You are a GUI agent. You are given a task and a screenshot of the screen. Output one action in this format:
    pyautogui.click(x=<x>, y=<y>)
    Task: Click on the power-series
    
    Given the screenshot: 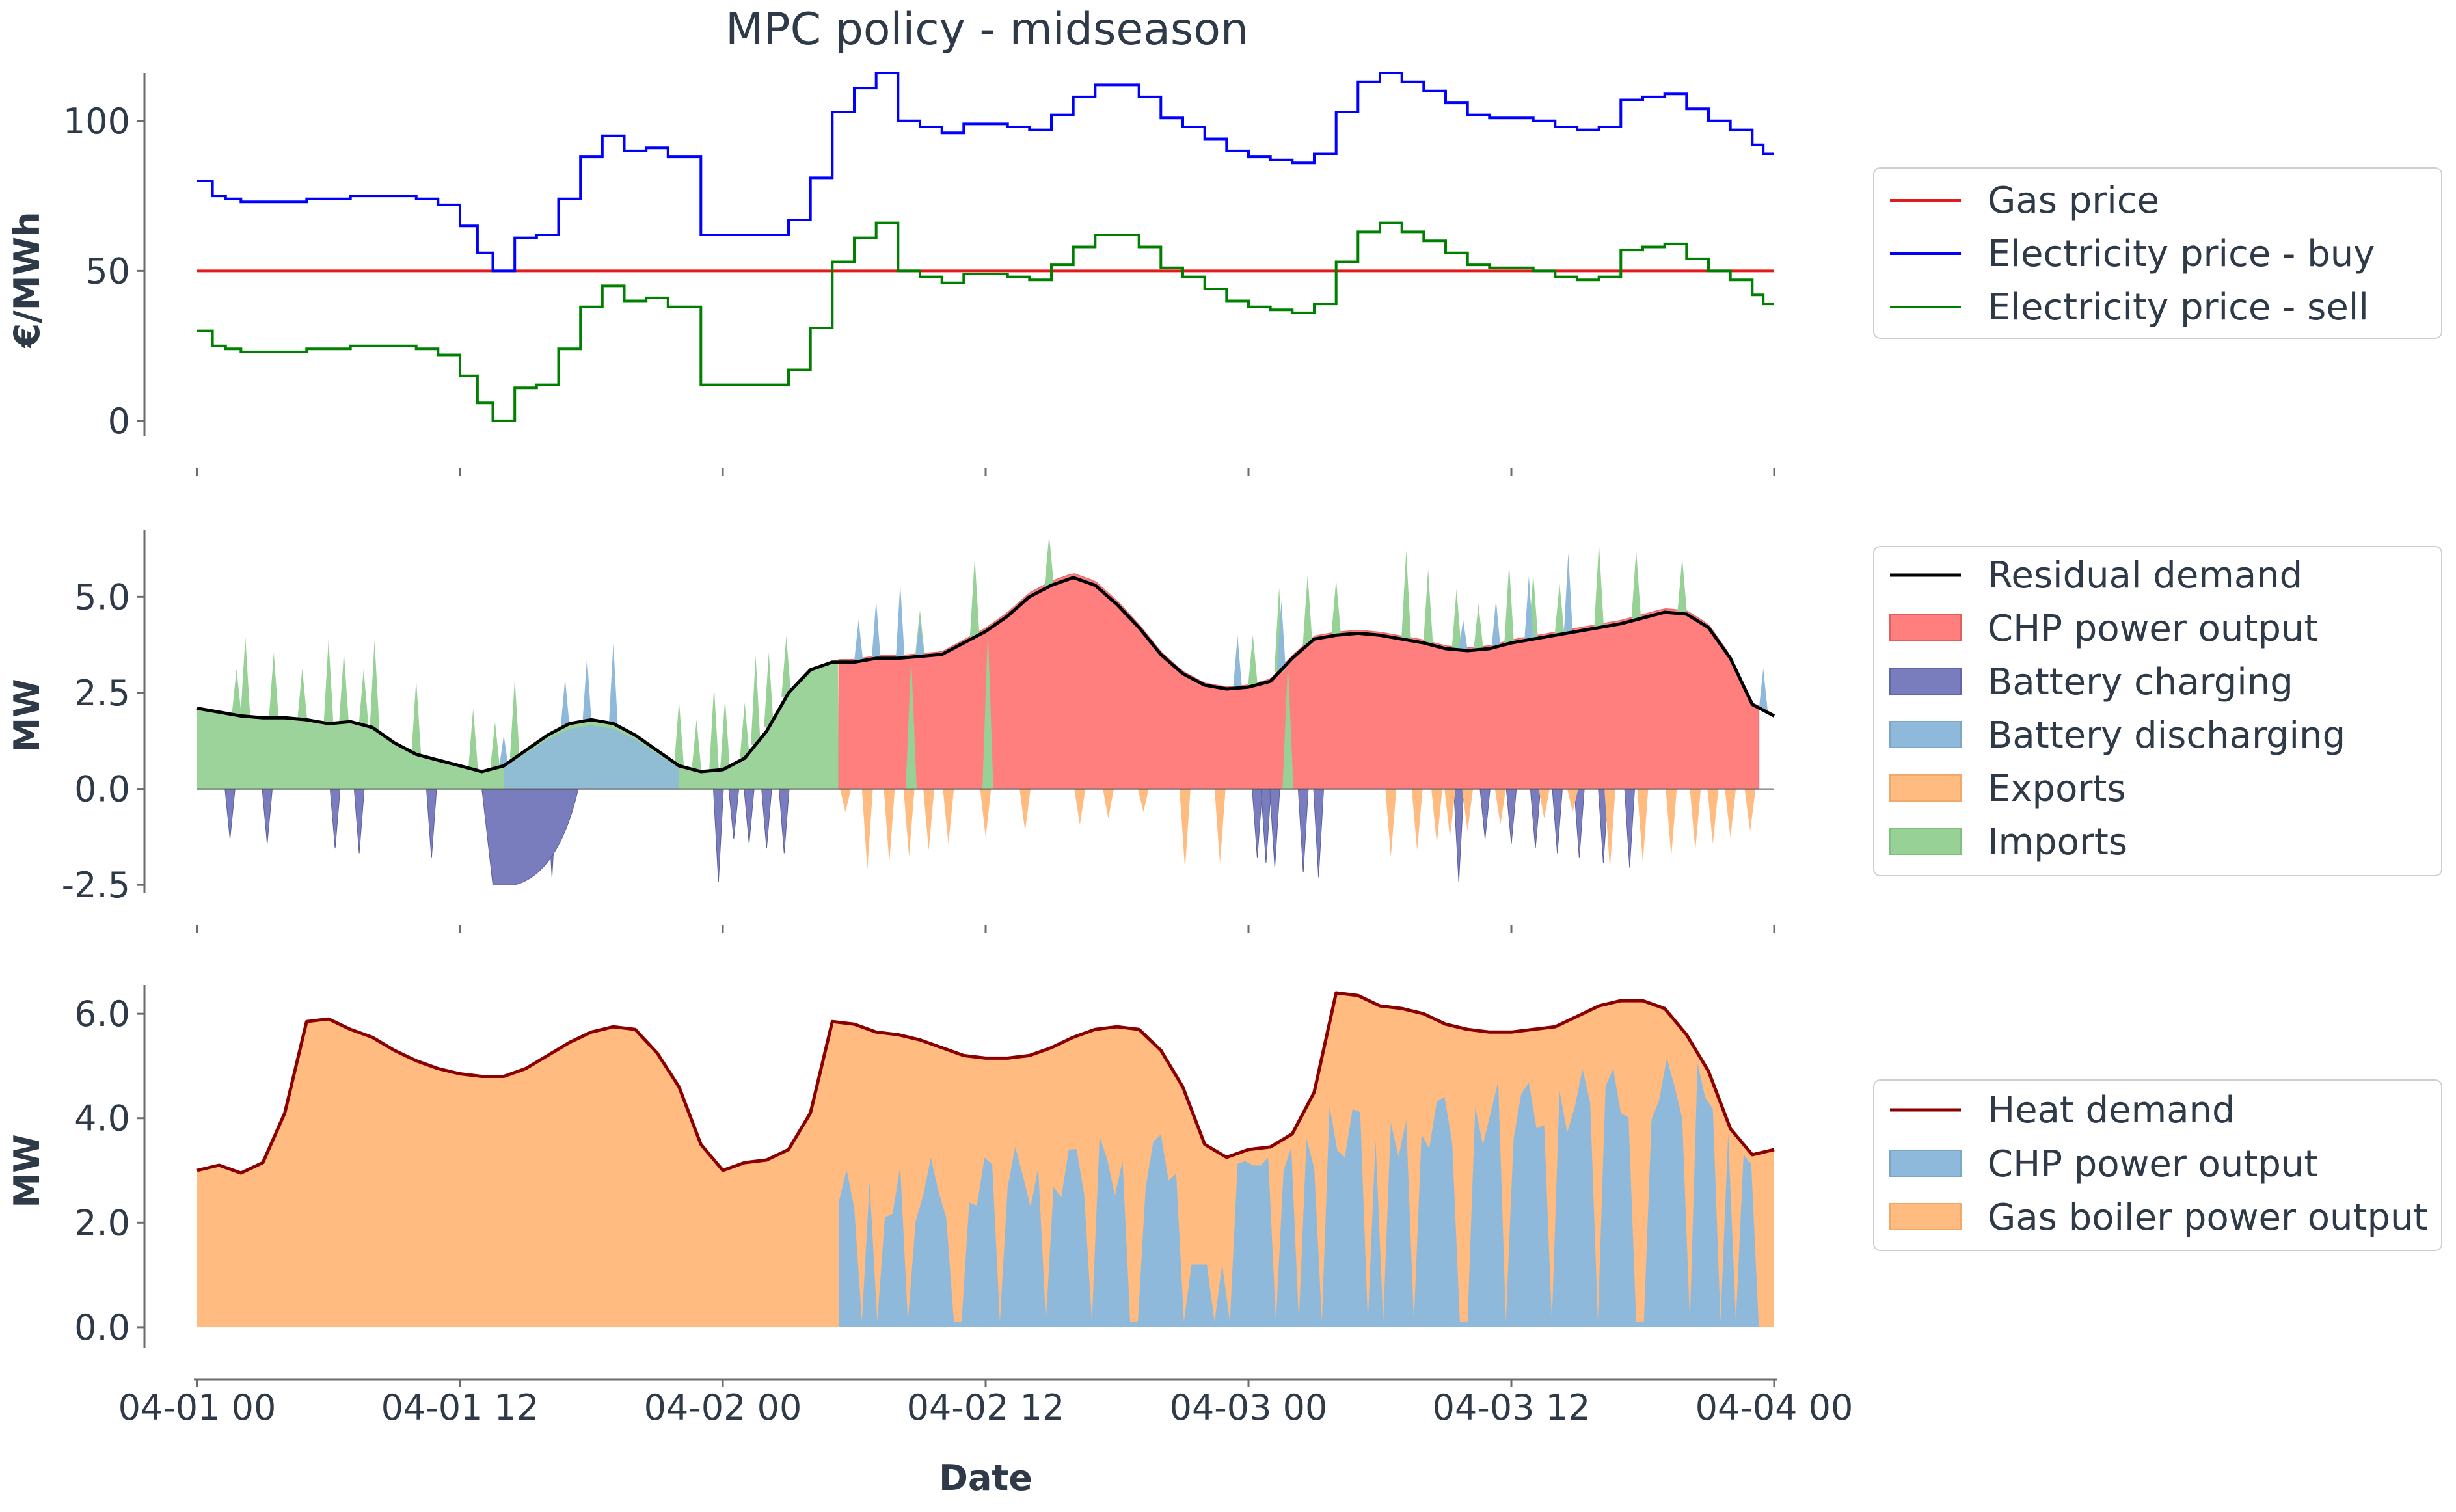 What is the action you would take?
    pyautogui.click(x=985, y=710)
    